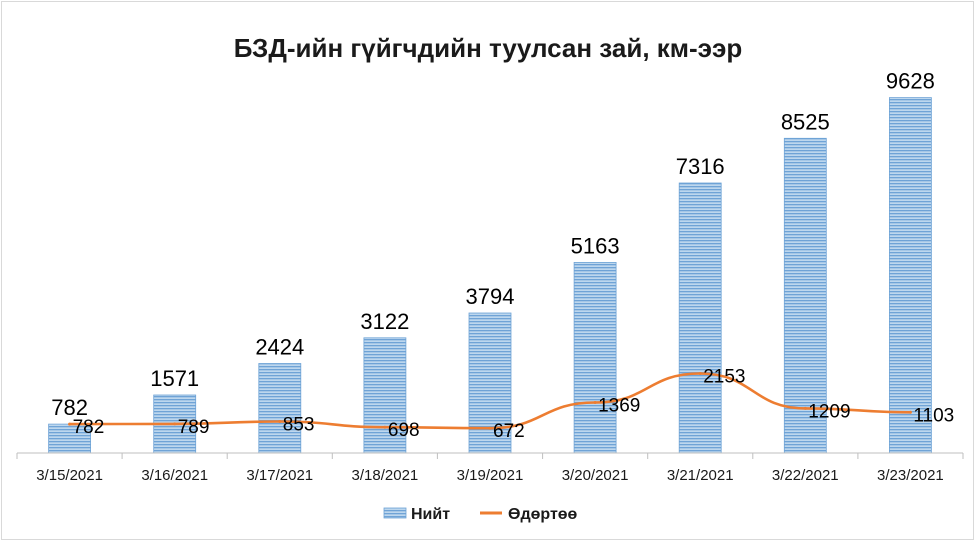 The width and height of the screenshot is (977, 543). What do you see at coordinates (174, 475) in the screenshot?
I see `x-tick-label-1: 3/16/2021` at bounding box center [174, 475].